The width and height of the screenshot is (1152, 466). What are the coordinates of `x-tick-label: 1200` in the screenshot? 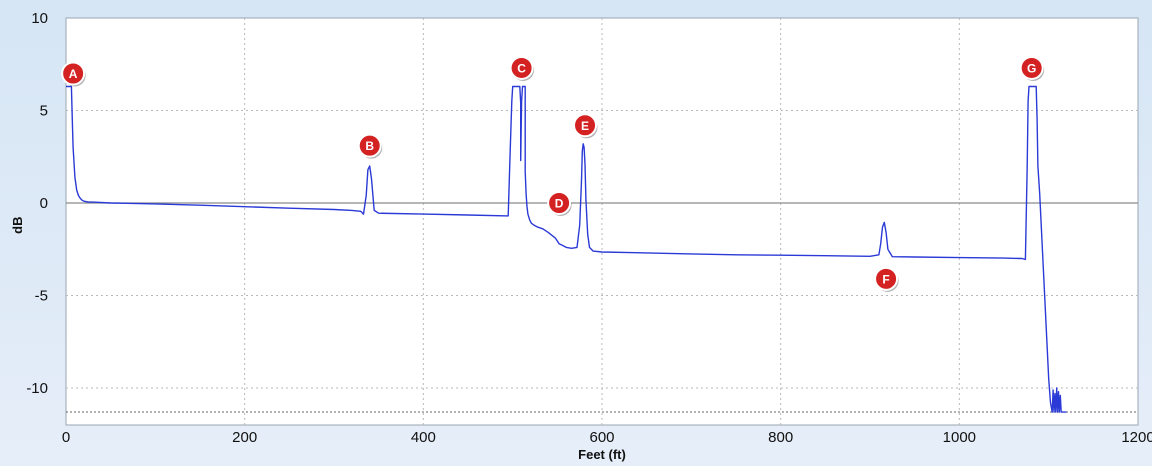 It's located at (1136, 437).